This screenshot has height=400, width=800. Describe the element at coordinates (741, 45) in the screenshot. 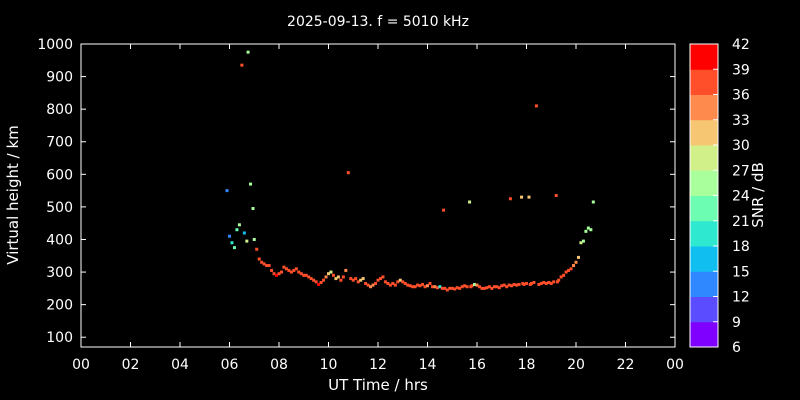

I see `colorbar-tick-label: 42` at that location.